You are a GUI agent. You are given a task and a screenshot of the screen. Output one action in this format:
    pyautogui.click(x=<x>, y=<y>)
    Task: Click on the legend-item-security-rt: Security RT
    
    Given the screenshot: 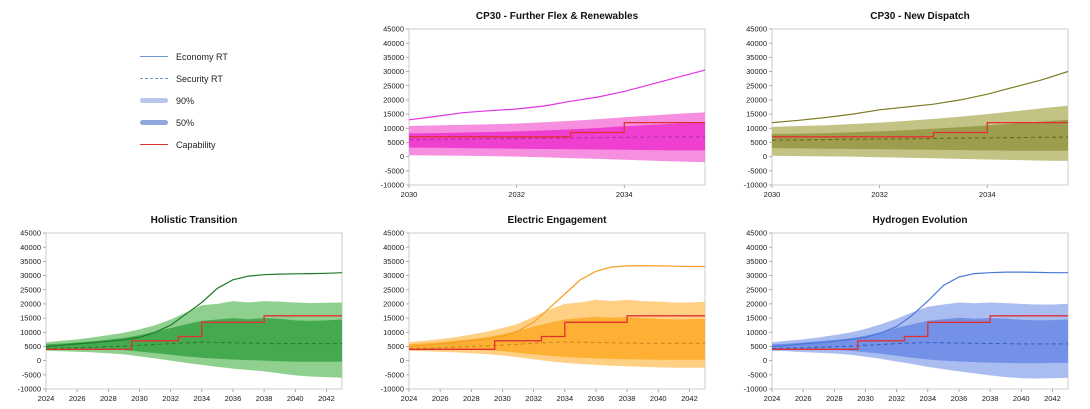 What is the action you would take?
    pyautogui.click(x=251, y=78)
    